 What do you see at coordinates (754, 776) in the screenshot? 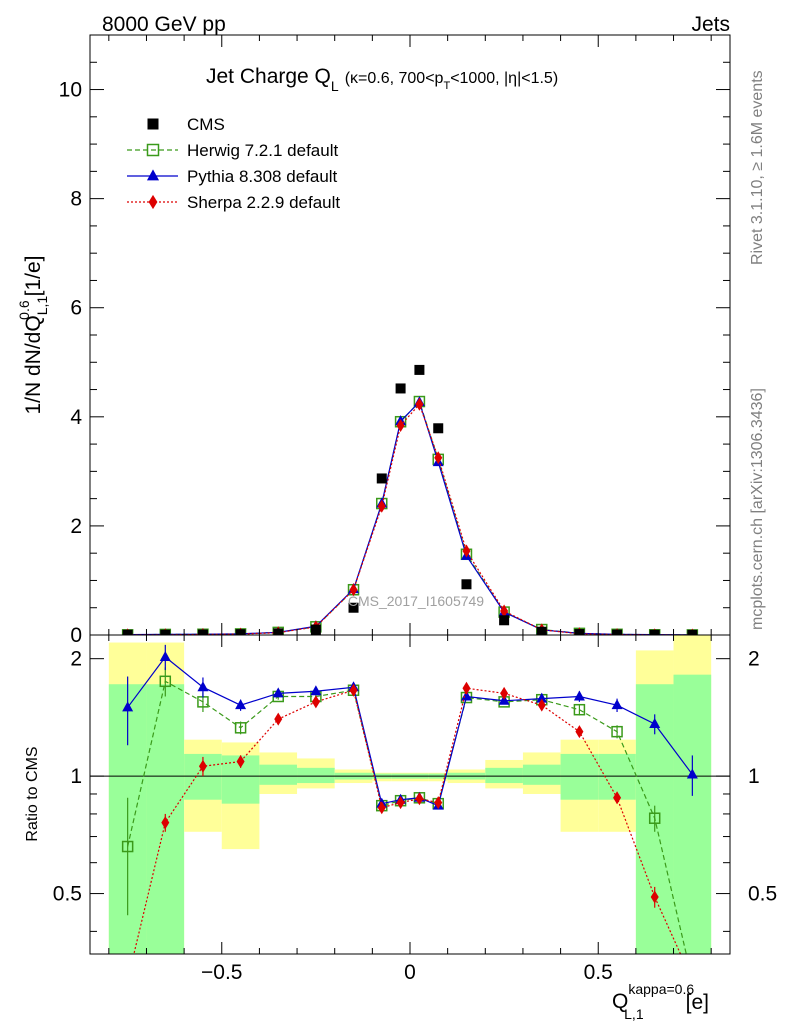
I see `ratio-y-tick-label-right: 1` at bounding box center [754, 776].